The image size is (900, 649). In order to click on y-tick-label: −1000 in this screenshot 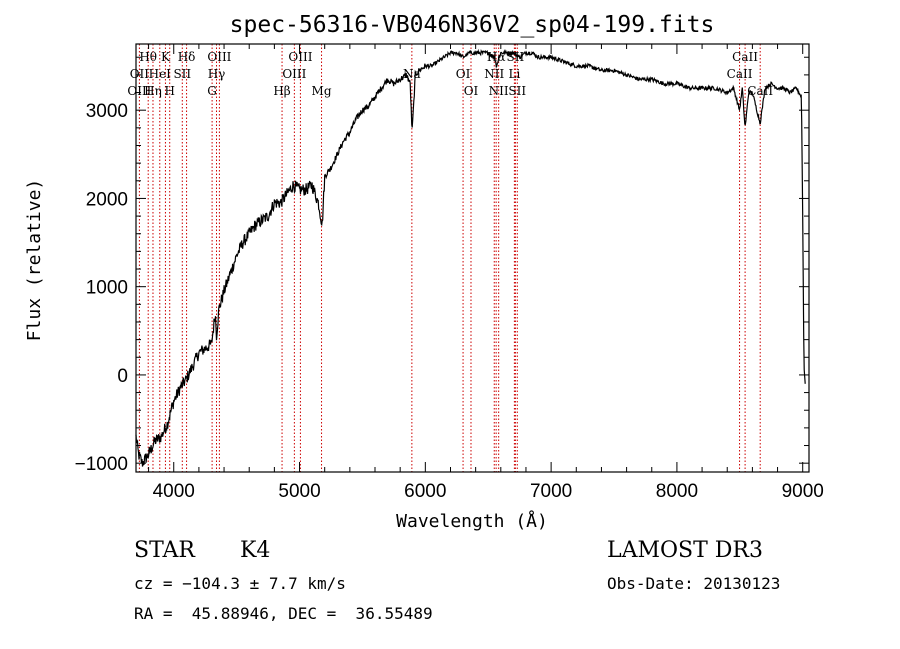, I will do `click(101, 464)`.